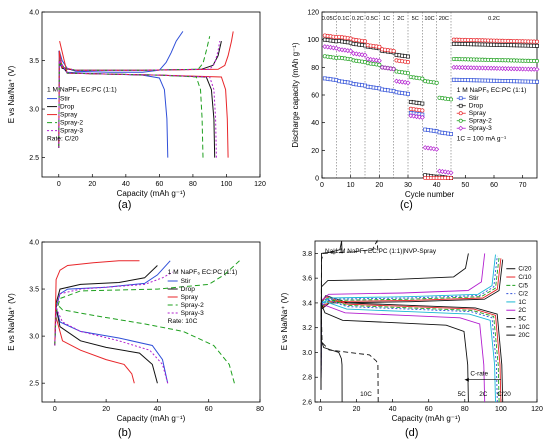 This screenshot has width=550, height=443. What do you see at coordinates (125, 205) in the screenshot?
I see `panel-tag-a: (a)` at bounding box center [125, 205].